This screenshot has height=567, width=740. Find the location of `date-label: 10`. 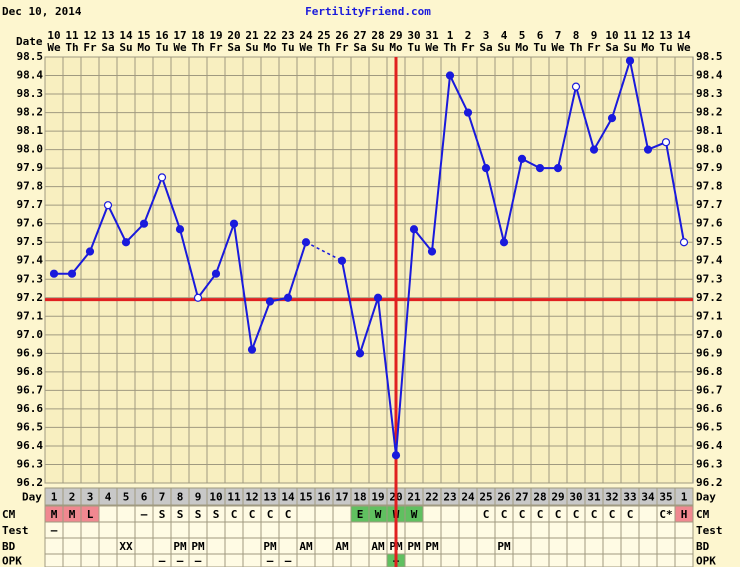

date-label: 10 is located at coordinates (53, 35).